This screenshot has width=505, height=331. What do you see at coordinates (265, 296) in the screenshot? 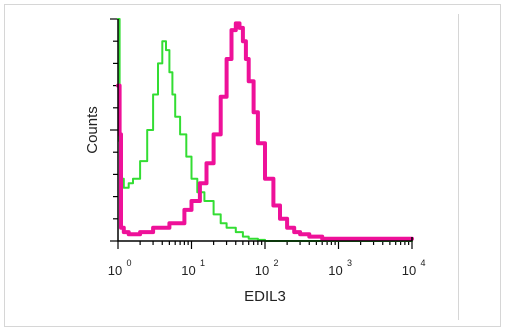
I see `x-axis-label: EDIL3` at bounding box center [265, 296].